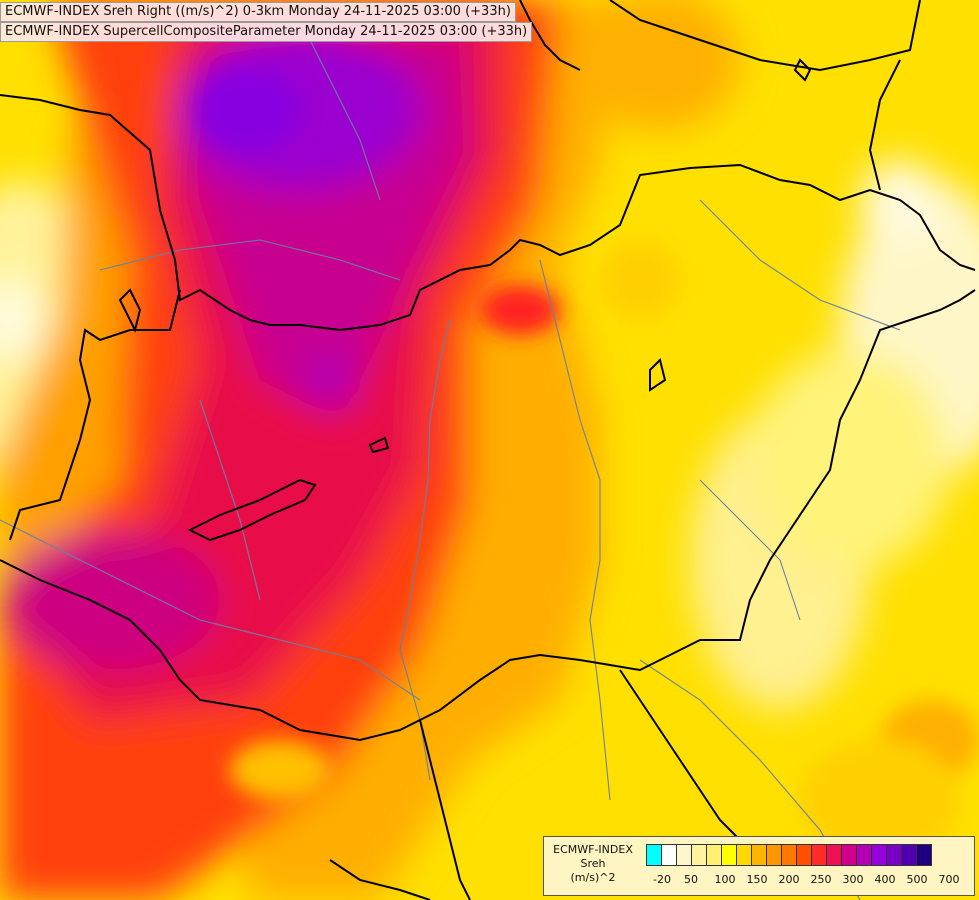 This screenshot has width=979, height=900. I want to click on legend-tick-label: 500, so click(917, 879).